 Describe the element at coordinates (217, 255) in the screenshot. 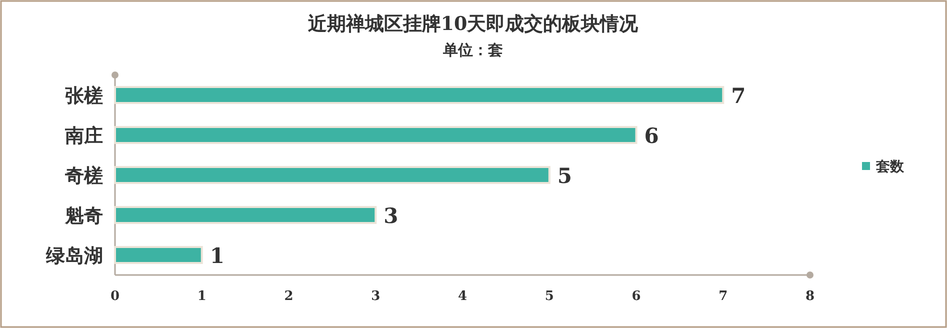

I see `data-label: 1` at that location.